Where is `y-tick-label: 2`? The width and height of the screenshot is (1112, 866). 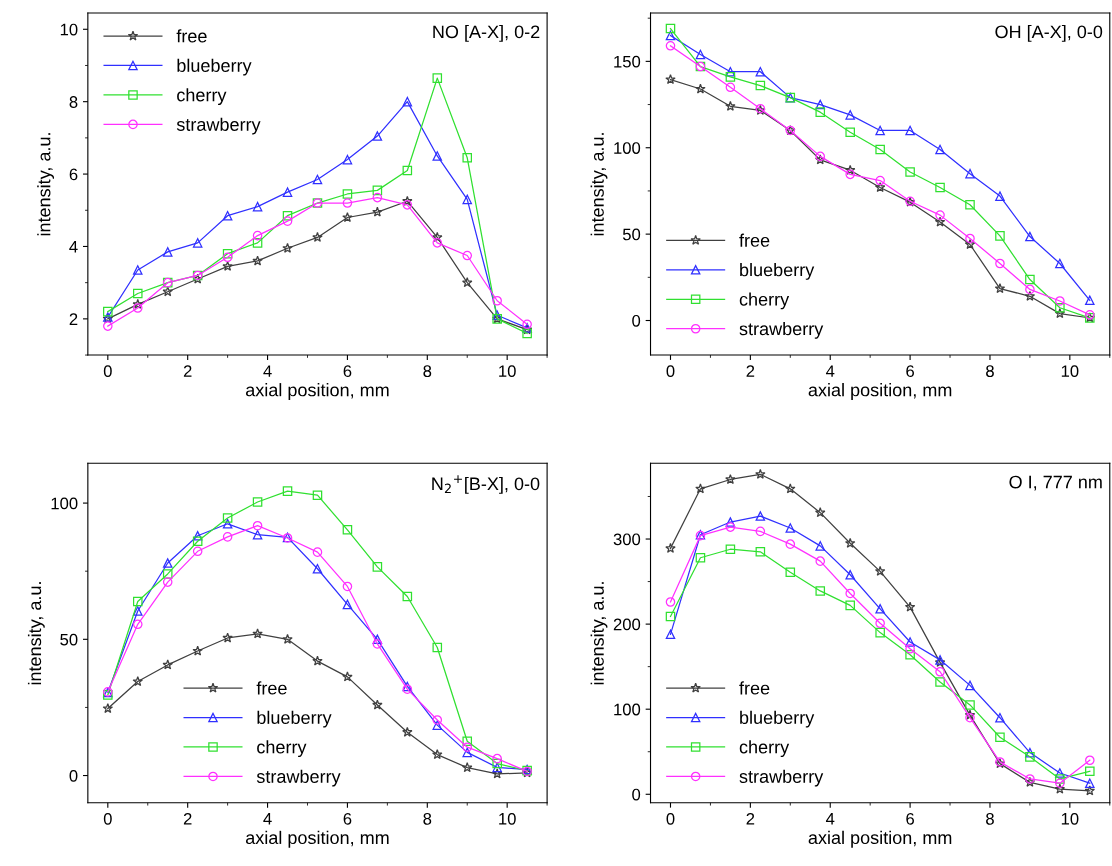
y-tick-label: 2 is located at coordinates (73, 319).